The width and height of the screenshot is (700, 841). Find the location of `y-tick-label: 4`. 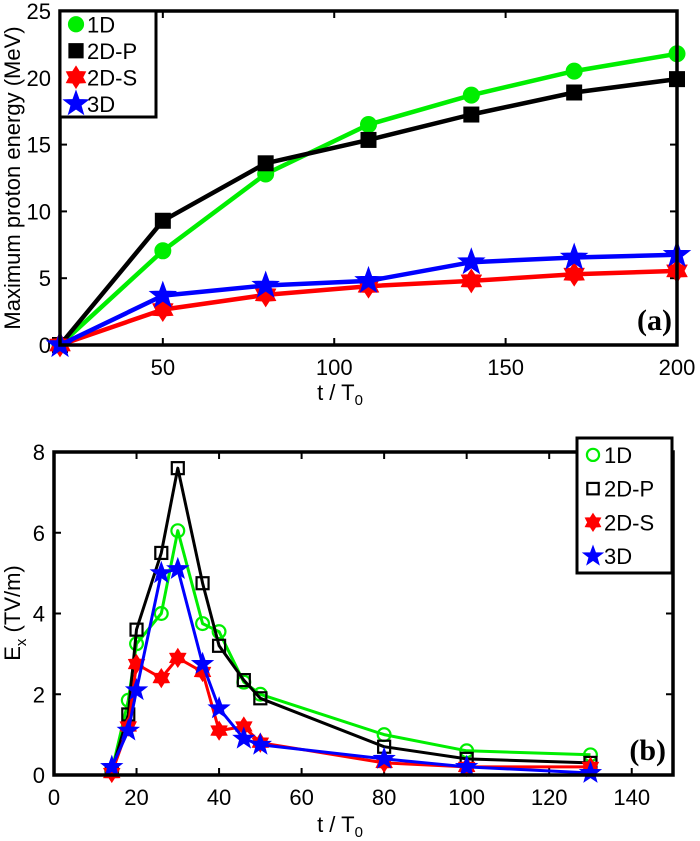

y-tick-label: 4 is located at coordinates (39, 614).